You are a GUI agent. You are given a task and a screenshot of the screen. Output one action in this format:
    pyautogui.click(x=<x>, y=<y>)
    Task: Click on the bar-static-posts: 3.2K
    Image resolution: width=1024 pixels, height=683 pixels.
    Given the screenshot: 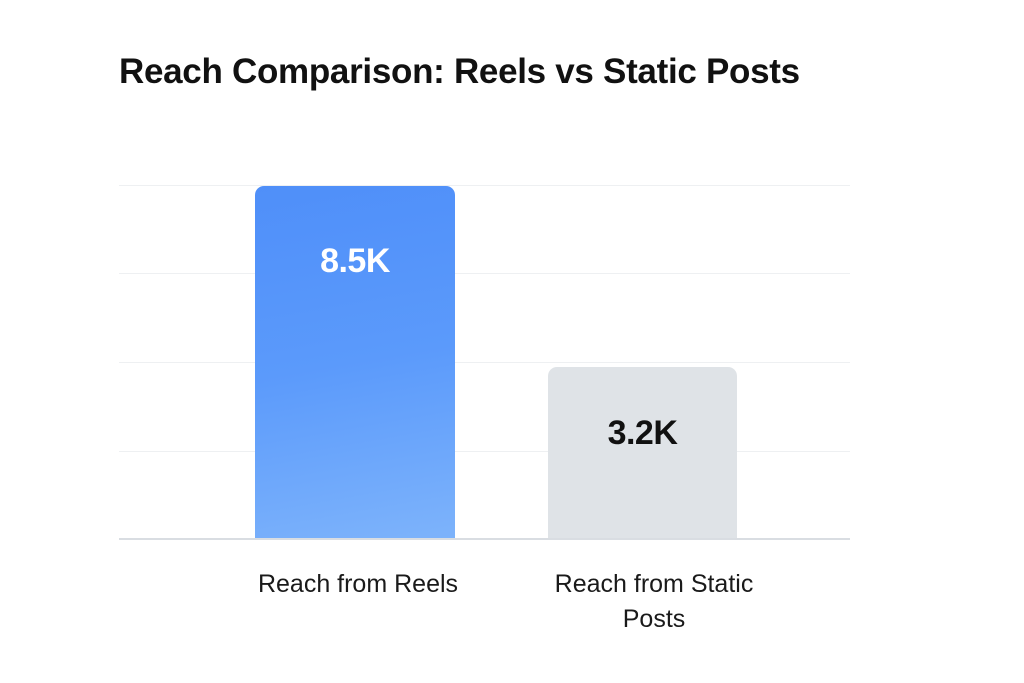 What is the action you would take?
    pyautogui.click(x=642, y=452)
    